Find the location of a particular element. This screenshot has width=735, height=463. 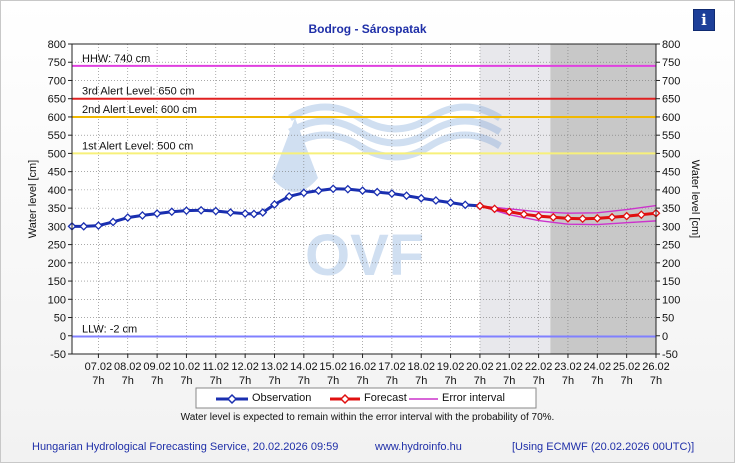

legend-observation-label: Observation is located at coordinates (282, 398).